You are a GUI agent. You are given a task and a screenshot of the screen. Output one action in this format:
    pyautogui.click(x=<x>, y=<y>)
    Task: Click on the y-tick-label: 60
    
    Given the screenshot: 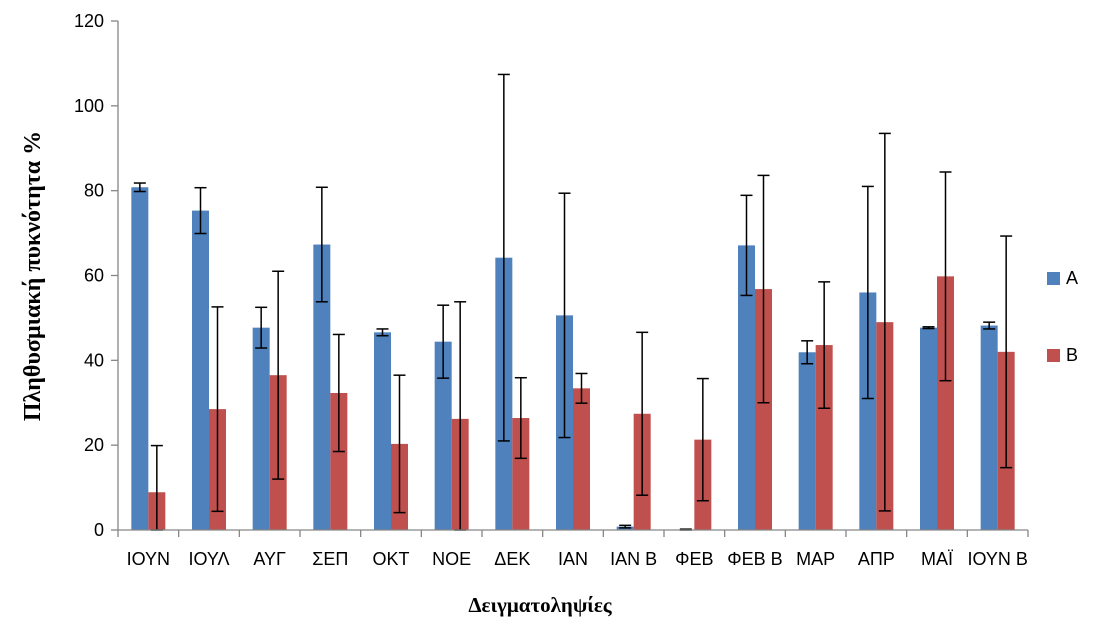 What is the action you would take?
    pyautogui.click(x=94, y=276)
    